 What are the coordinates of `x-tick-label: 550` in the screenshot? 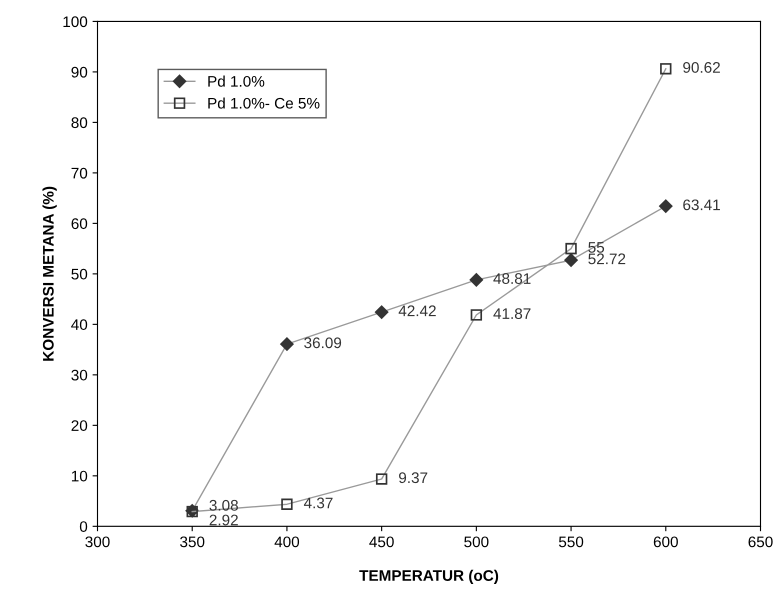 It's located at (571, 542).